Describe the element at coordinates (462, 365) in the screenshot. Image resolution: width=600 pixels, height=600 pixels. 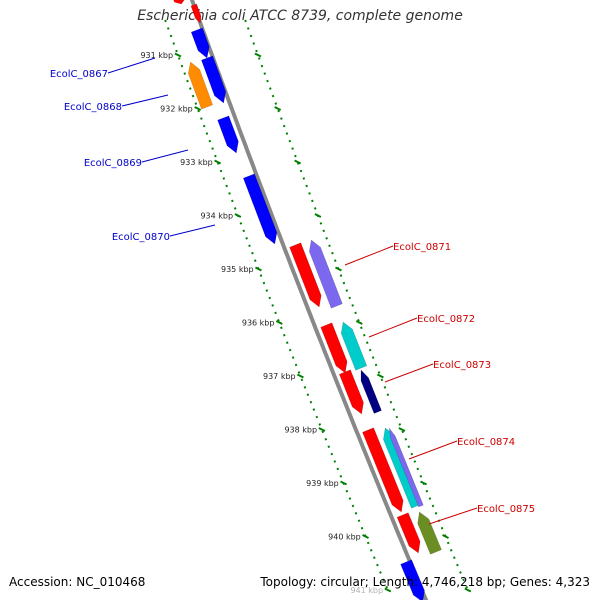
I see `gene-label: EcolC_0873` at that location.